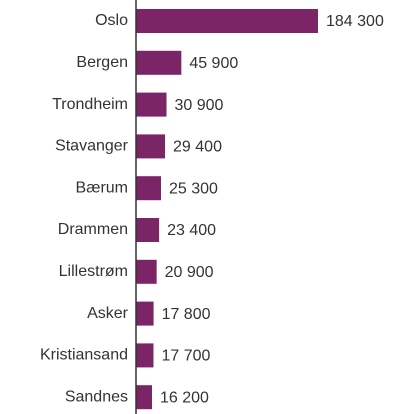 The height and width of the screenshot is (414, 403). I want to click on value-label: 184 300, so click(355, 21).